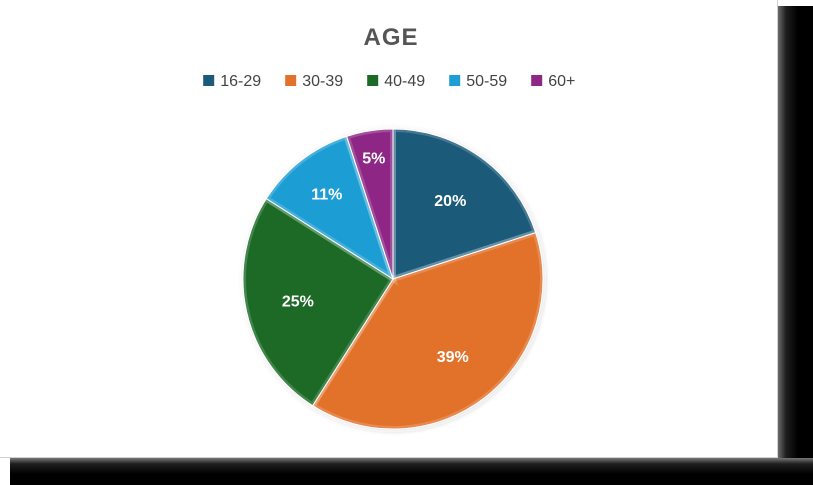  I want to click on pie-slice-labels: 20% 39% 25% 11% 5%, so click(375, 259).